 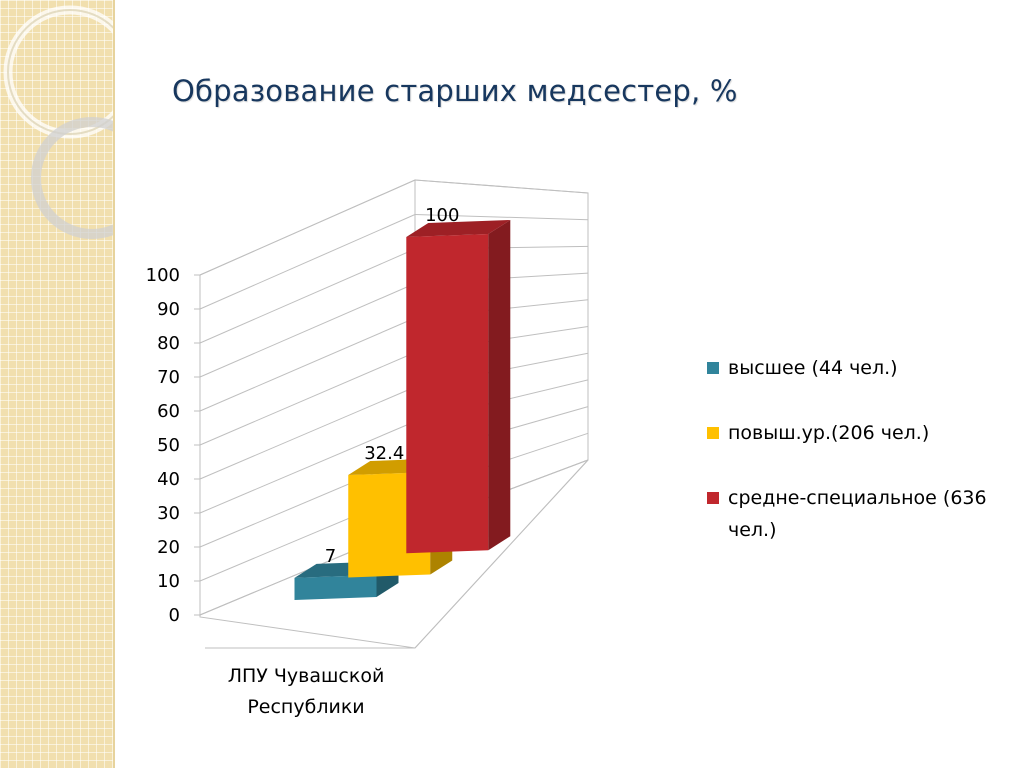 What do you see at coordinates (455, 91) in the screenshot?
I see `page-title: Образование старших медсестер, %` at bounding box center [455, 91].